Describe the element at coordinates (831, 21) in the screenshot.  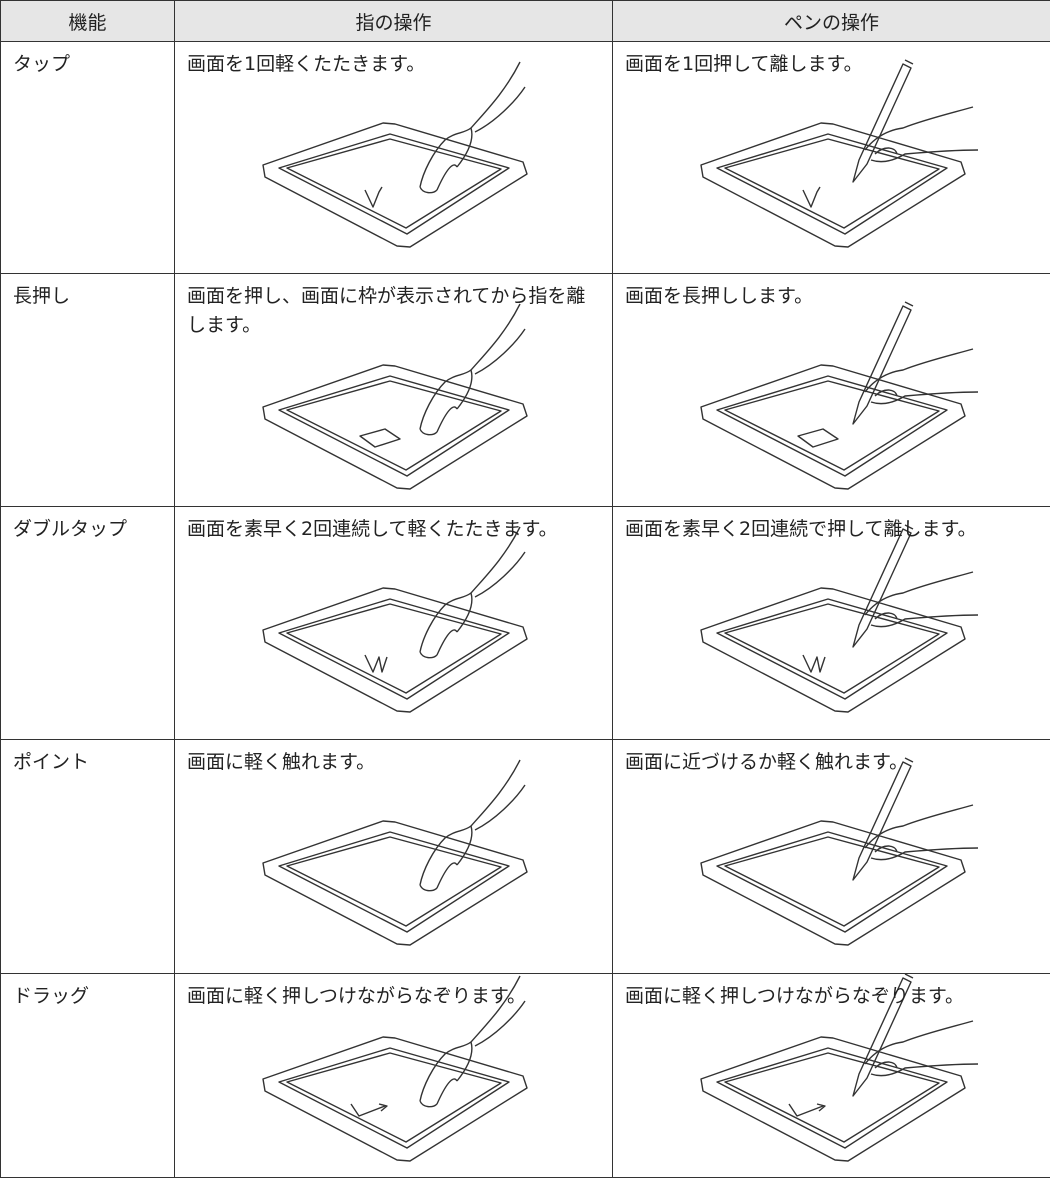
I see `header-cell: ペンの操作` at that location.